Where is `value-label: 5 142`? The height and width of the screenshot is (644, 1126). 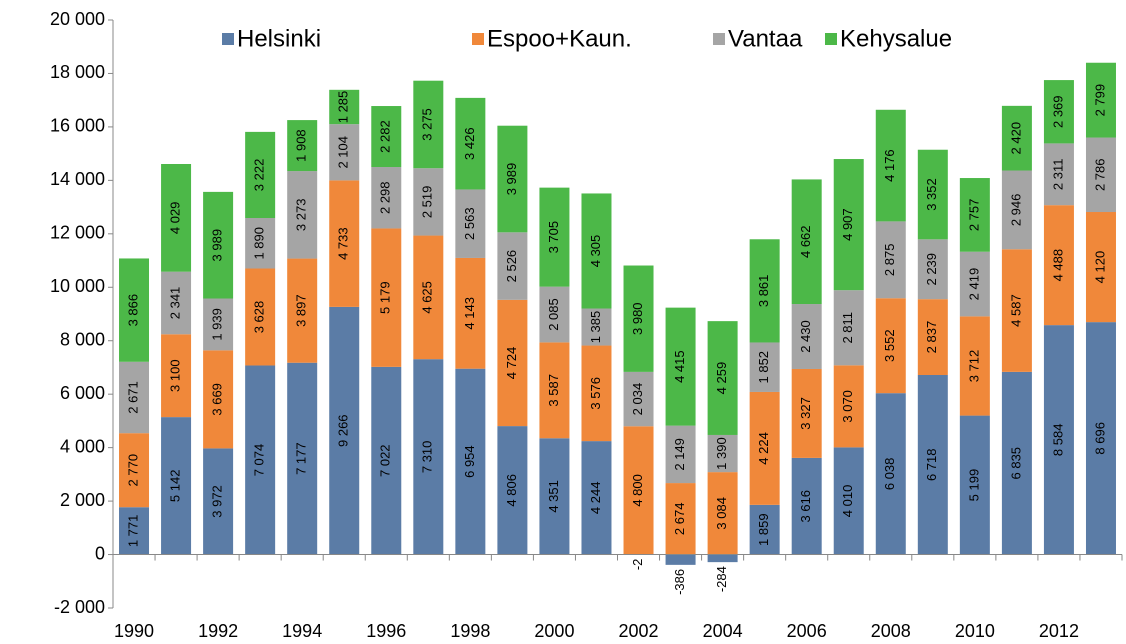 value-label: 5 142 is located at coordinates (175, 486).